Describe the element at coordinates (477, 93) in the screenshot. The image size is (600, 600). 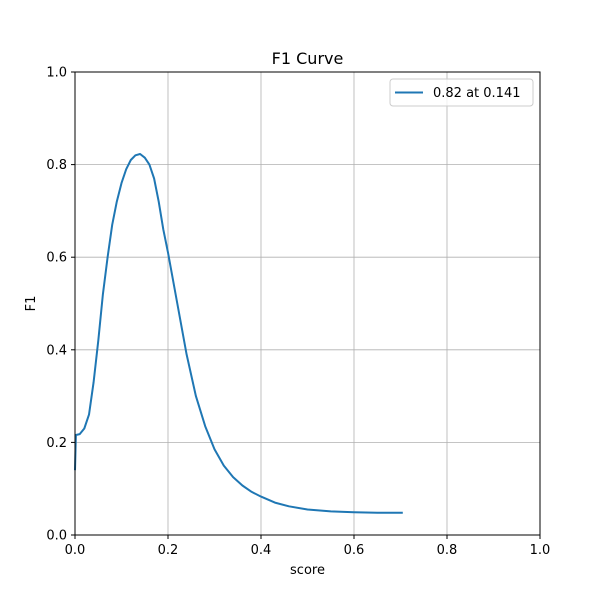
I see `legend-label: 0.82 at 0.141` at that location.